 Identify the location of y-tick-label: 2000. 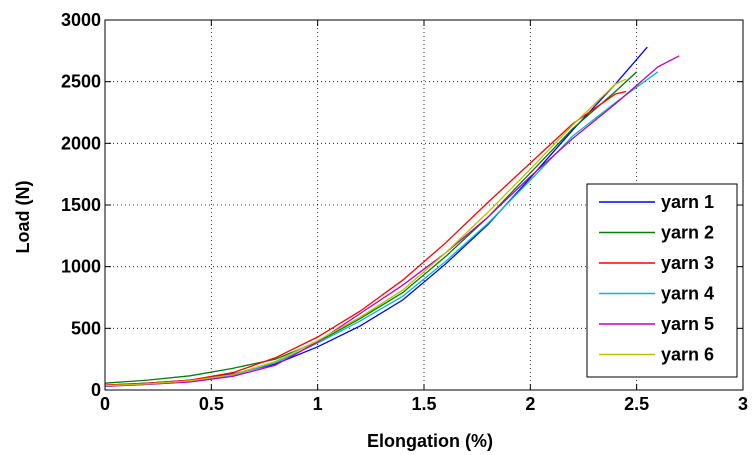
(81, 143).